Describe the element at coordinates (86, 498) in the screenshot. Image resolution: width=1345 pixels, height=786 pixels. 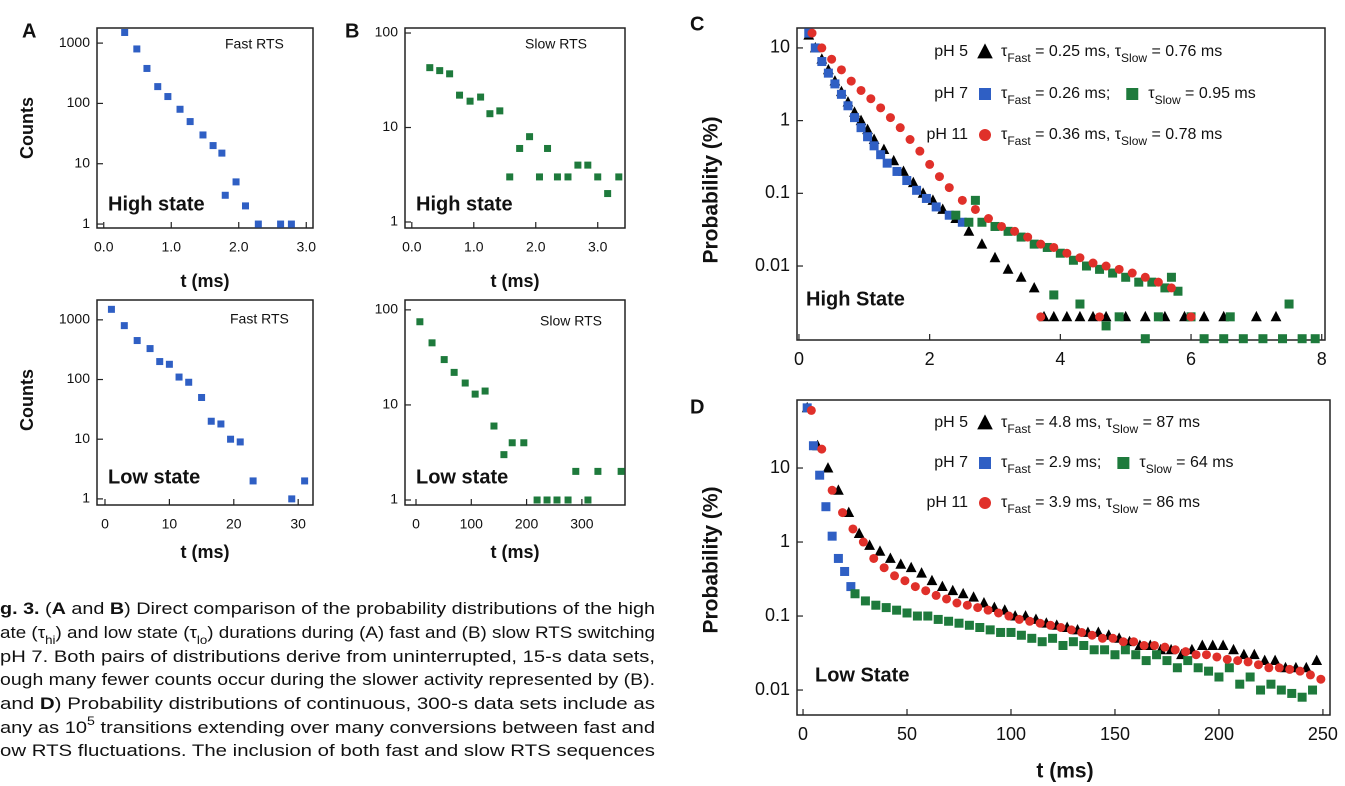
I see `y-tick-label: 1` at that location.